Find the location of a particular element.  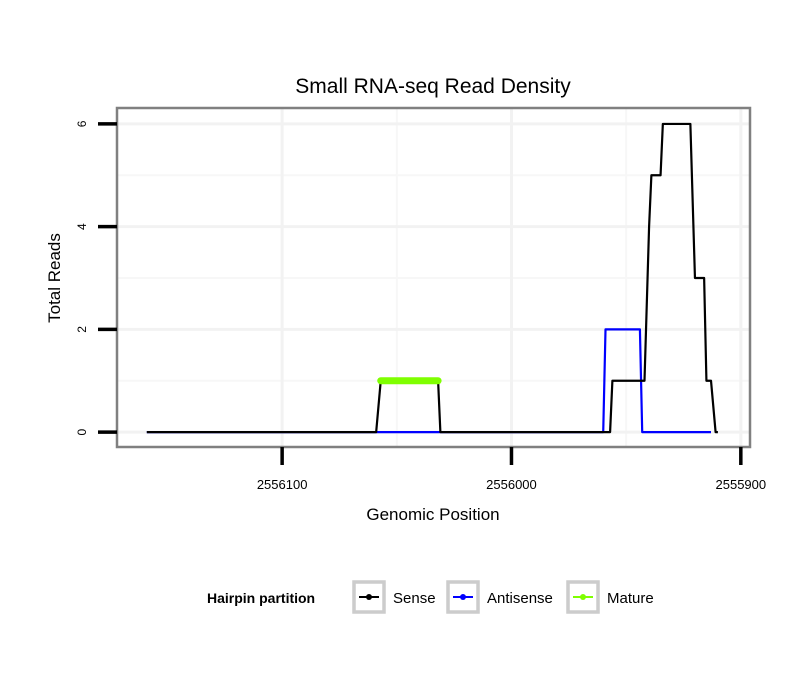

x-tick-label: 2556000 is located at coordinates (511, 484).